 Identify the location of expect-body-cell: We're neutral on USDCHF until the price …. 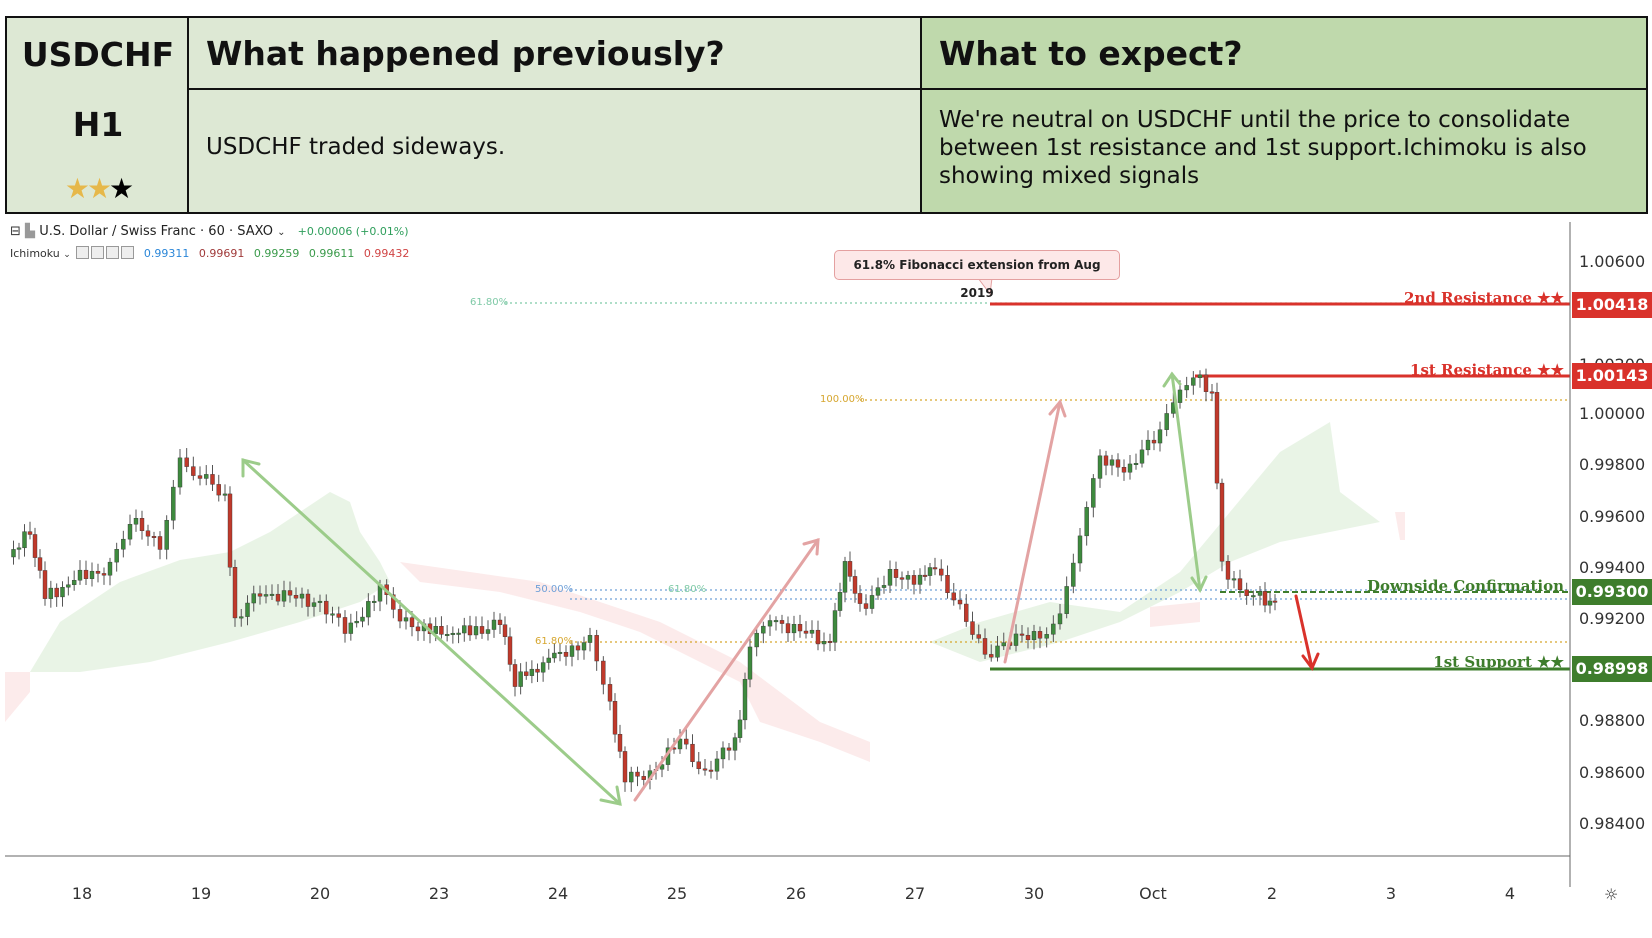
(1284, 151).